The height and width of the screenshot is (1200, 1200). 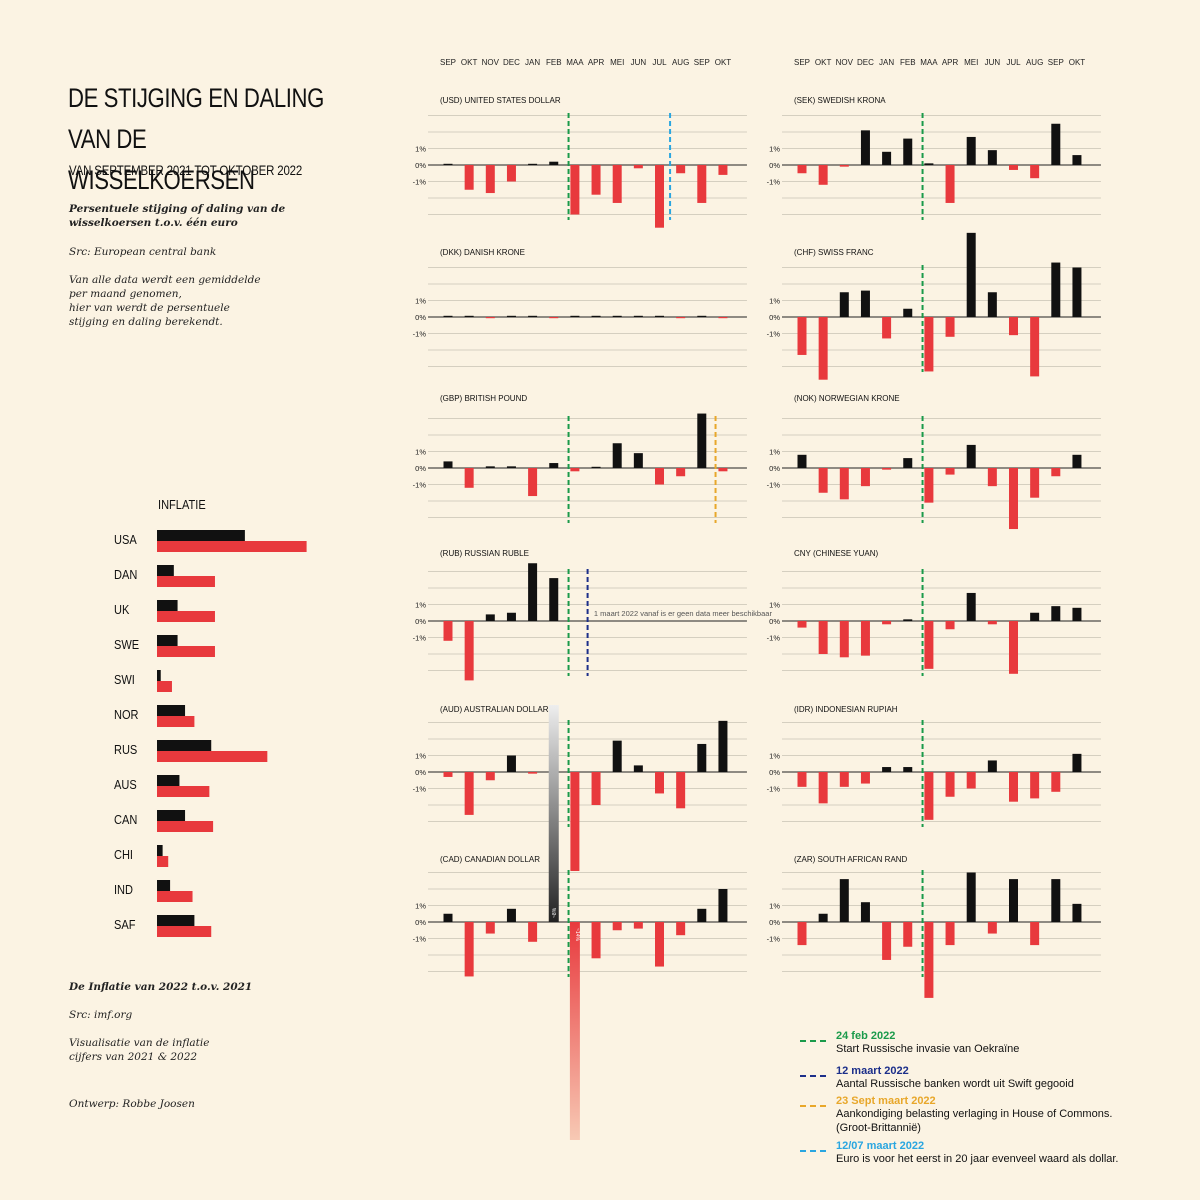 What do you see at coordinates (123, 889) in the screenshot?
I see `inflation-country-label: IND` at bounding box center [123, 889].